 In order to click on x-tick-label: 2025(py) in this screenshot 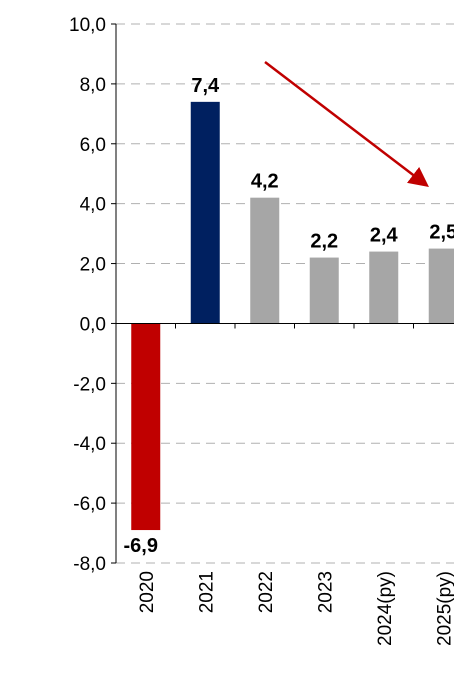, I will do `click(444, 608)`.